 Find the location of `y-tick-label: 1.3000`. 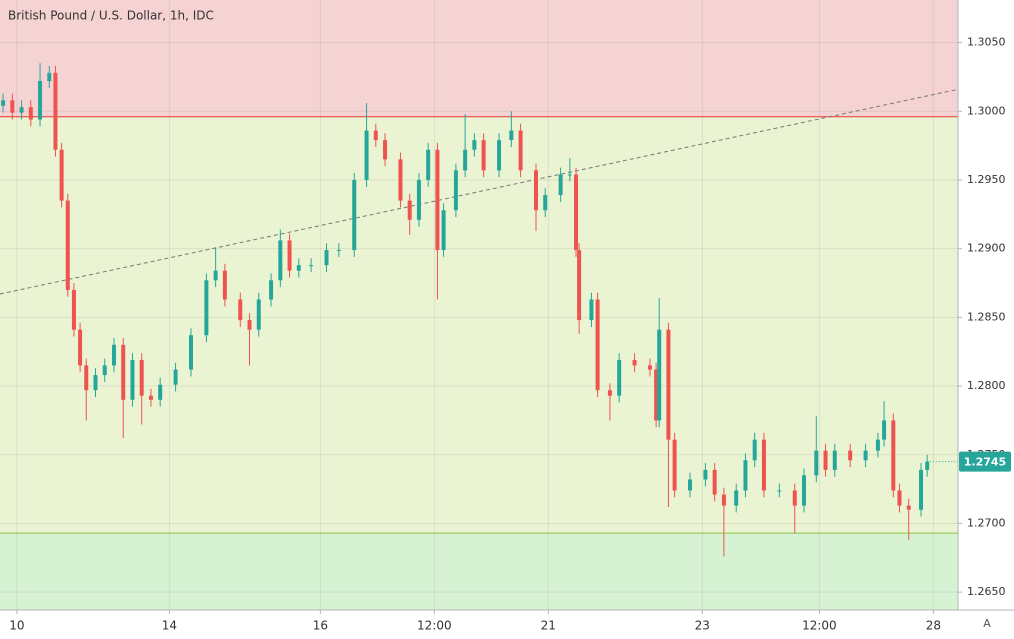

y-tick-label: 1.3000 is located at coordinates (986, 110).